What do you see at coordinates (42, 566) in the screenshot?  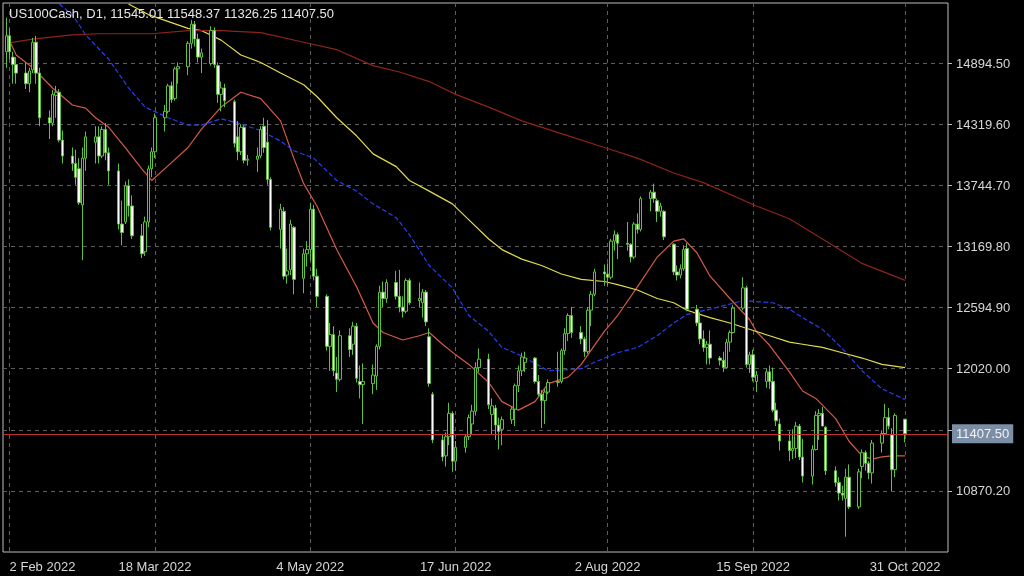 I see `x-tick-label: 2 Feb 2022` at bounding box center [42, 566].